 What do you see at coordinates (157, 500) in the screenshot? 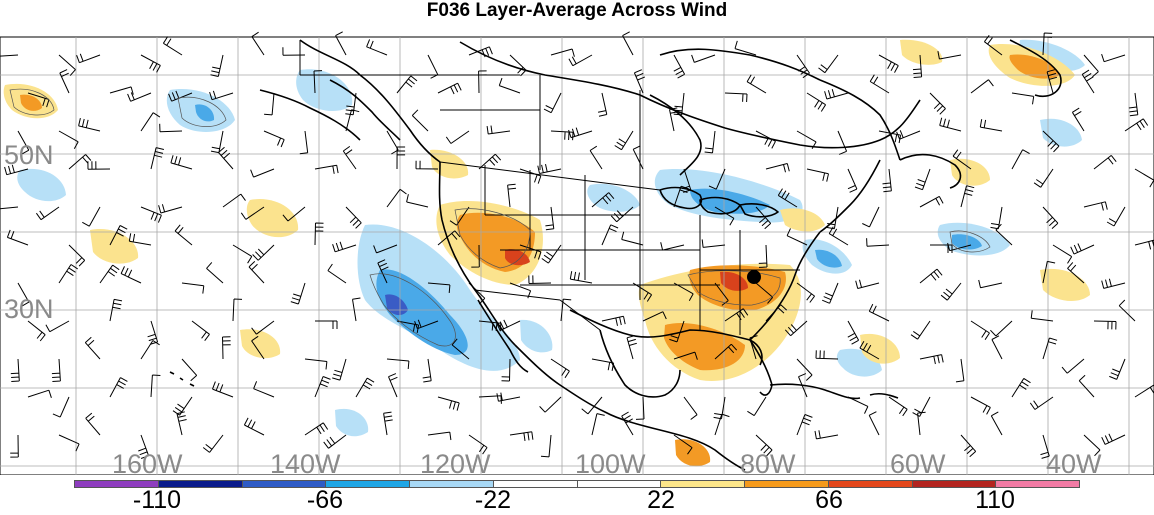
I see `colorbar-label: -110` at bounding box center [157, 500].